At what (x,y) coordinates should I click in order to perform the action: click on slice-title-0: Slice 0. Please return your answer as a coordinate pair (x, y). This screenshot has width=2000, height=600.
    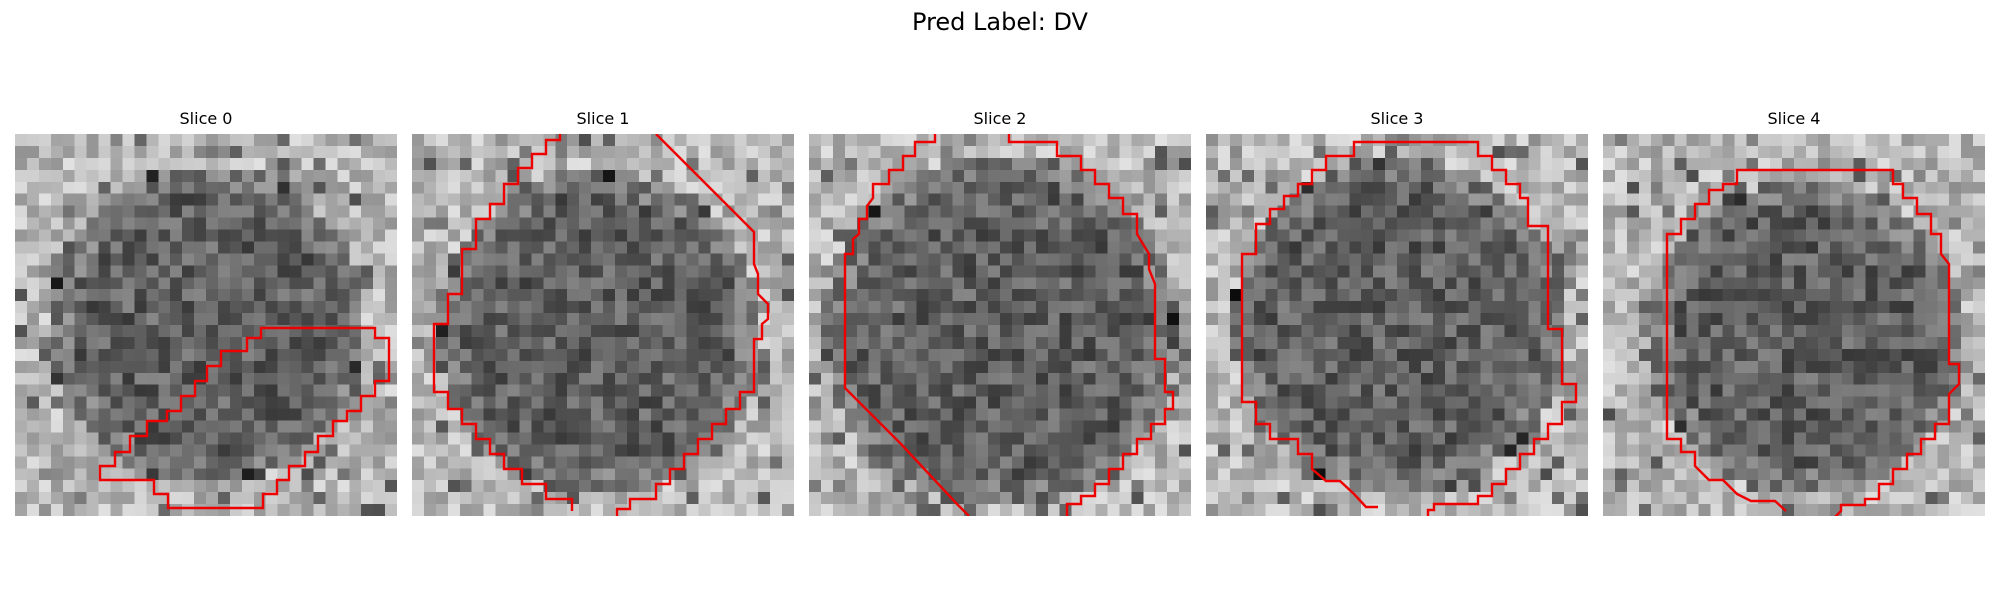
    Looking at the image, I should click on (206, 118).